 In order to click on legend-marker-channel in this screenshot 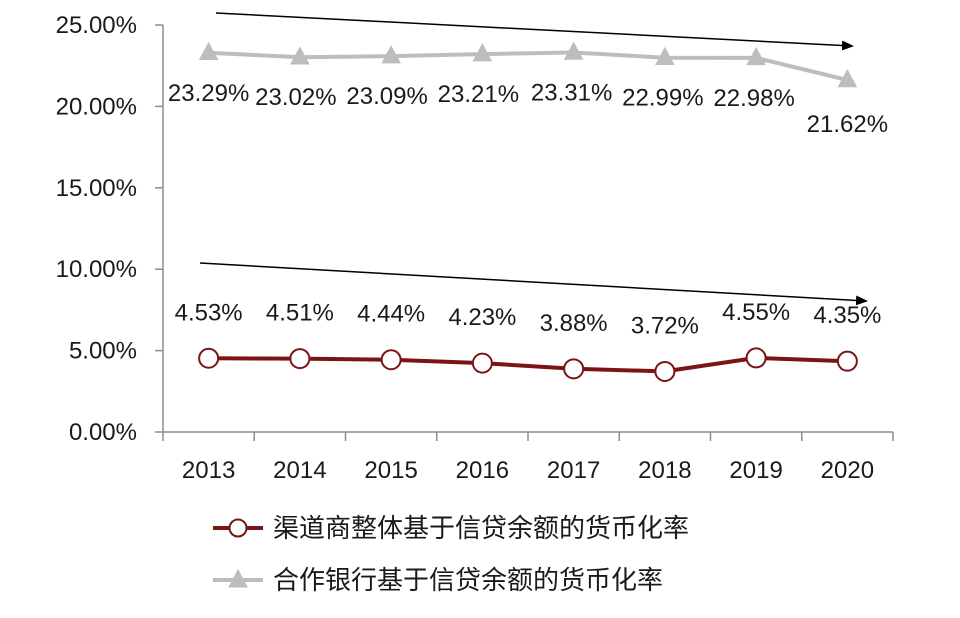, I will do `click(238, 528)`.